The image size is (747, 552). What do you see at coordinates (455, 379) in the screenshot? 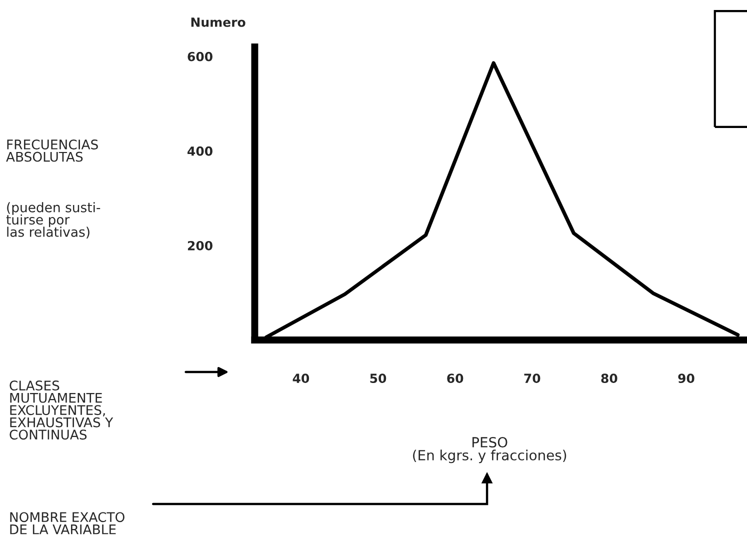
I see `x-tick-label: 60` at bounding box center [455, 379].